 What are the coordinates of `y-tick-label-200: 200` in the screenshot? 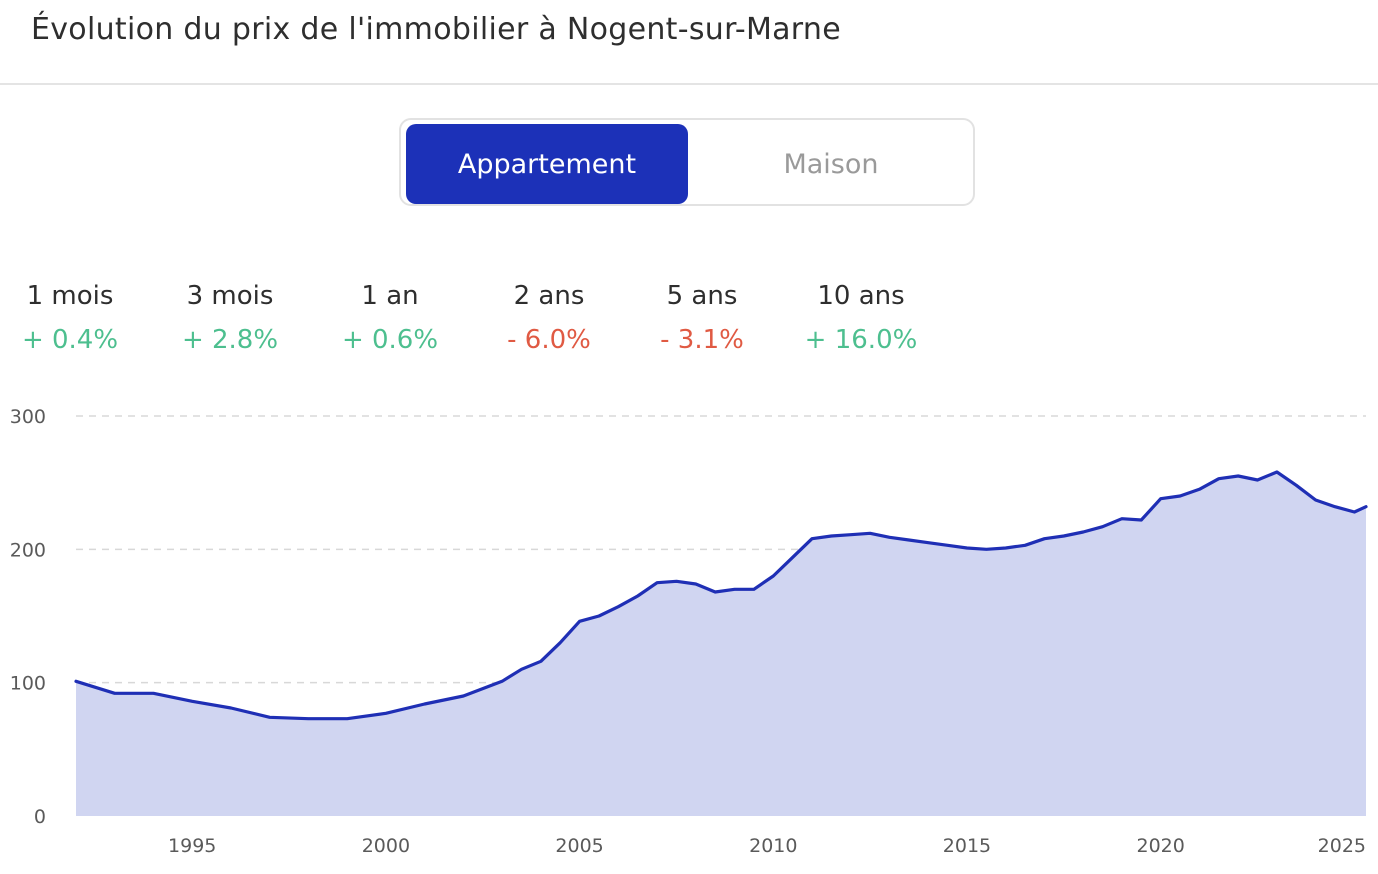 It's located at (28, 550).